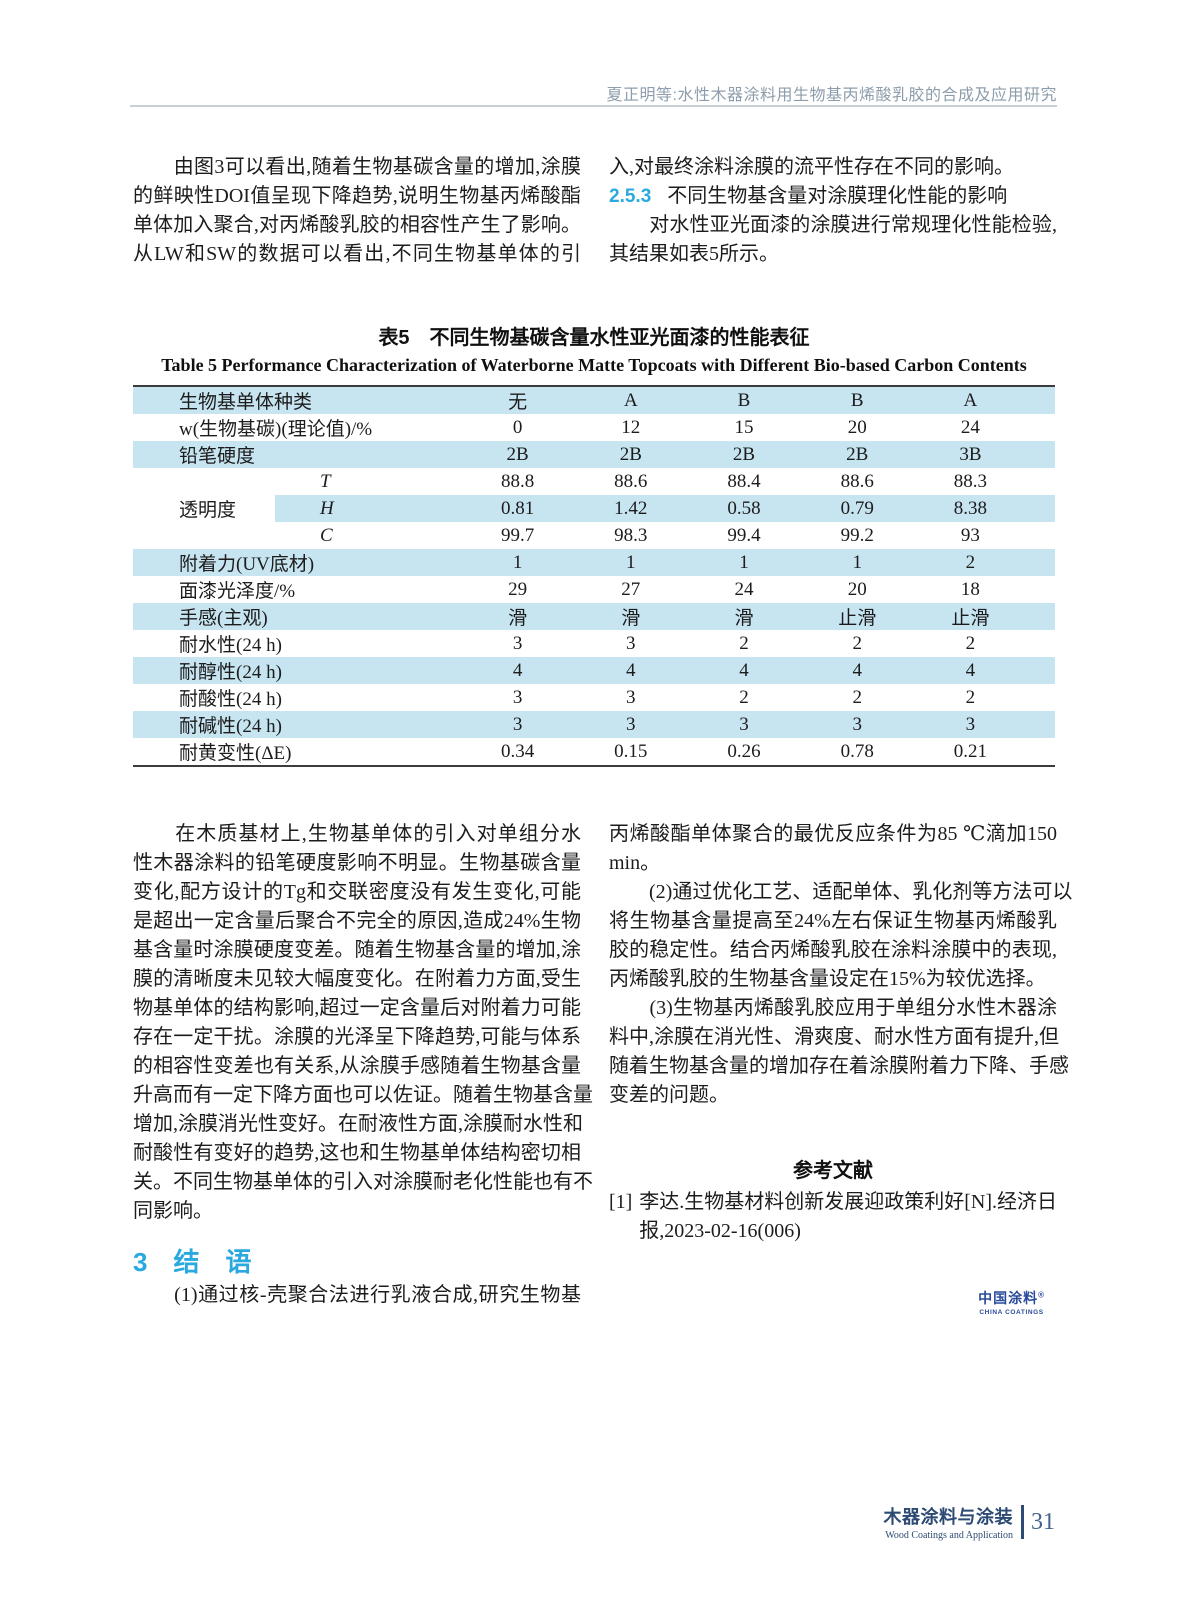 The width and height of the screenshot is (1187, 1600). What do you see at coordinates (1043, 1521) in the screenshot?
I see `page-number: 31` at bounding box center [1043, 1521].